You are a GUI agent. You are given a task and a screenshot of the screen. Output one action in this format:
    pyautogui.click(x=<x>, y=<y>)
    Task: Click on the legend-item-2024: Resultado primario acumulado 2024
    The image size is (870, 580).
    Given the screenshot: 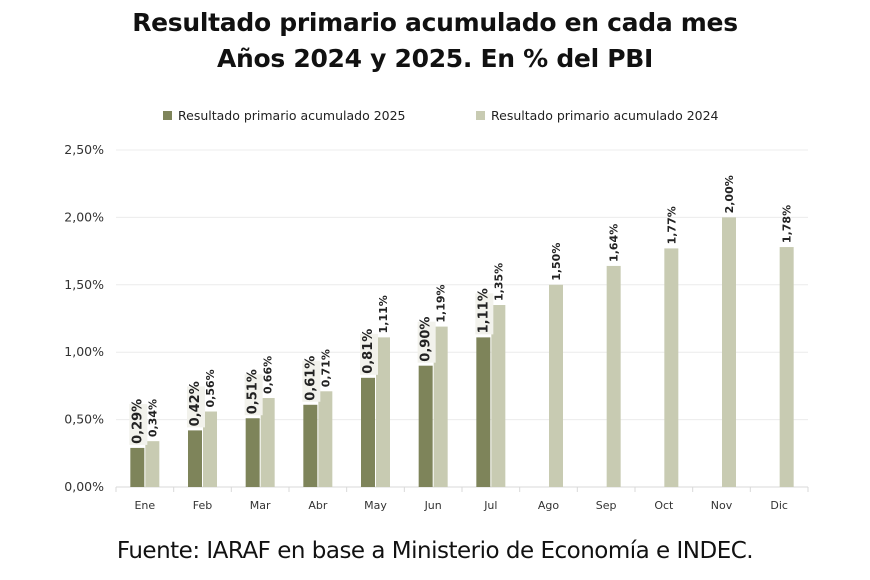 What is the action you would take?
    pyautogui.click(x=597, y=115)
    